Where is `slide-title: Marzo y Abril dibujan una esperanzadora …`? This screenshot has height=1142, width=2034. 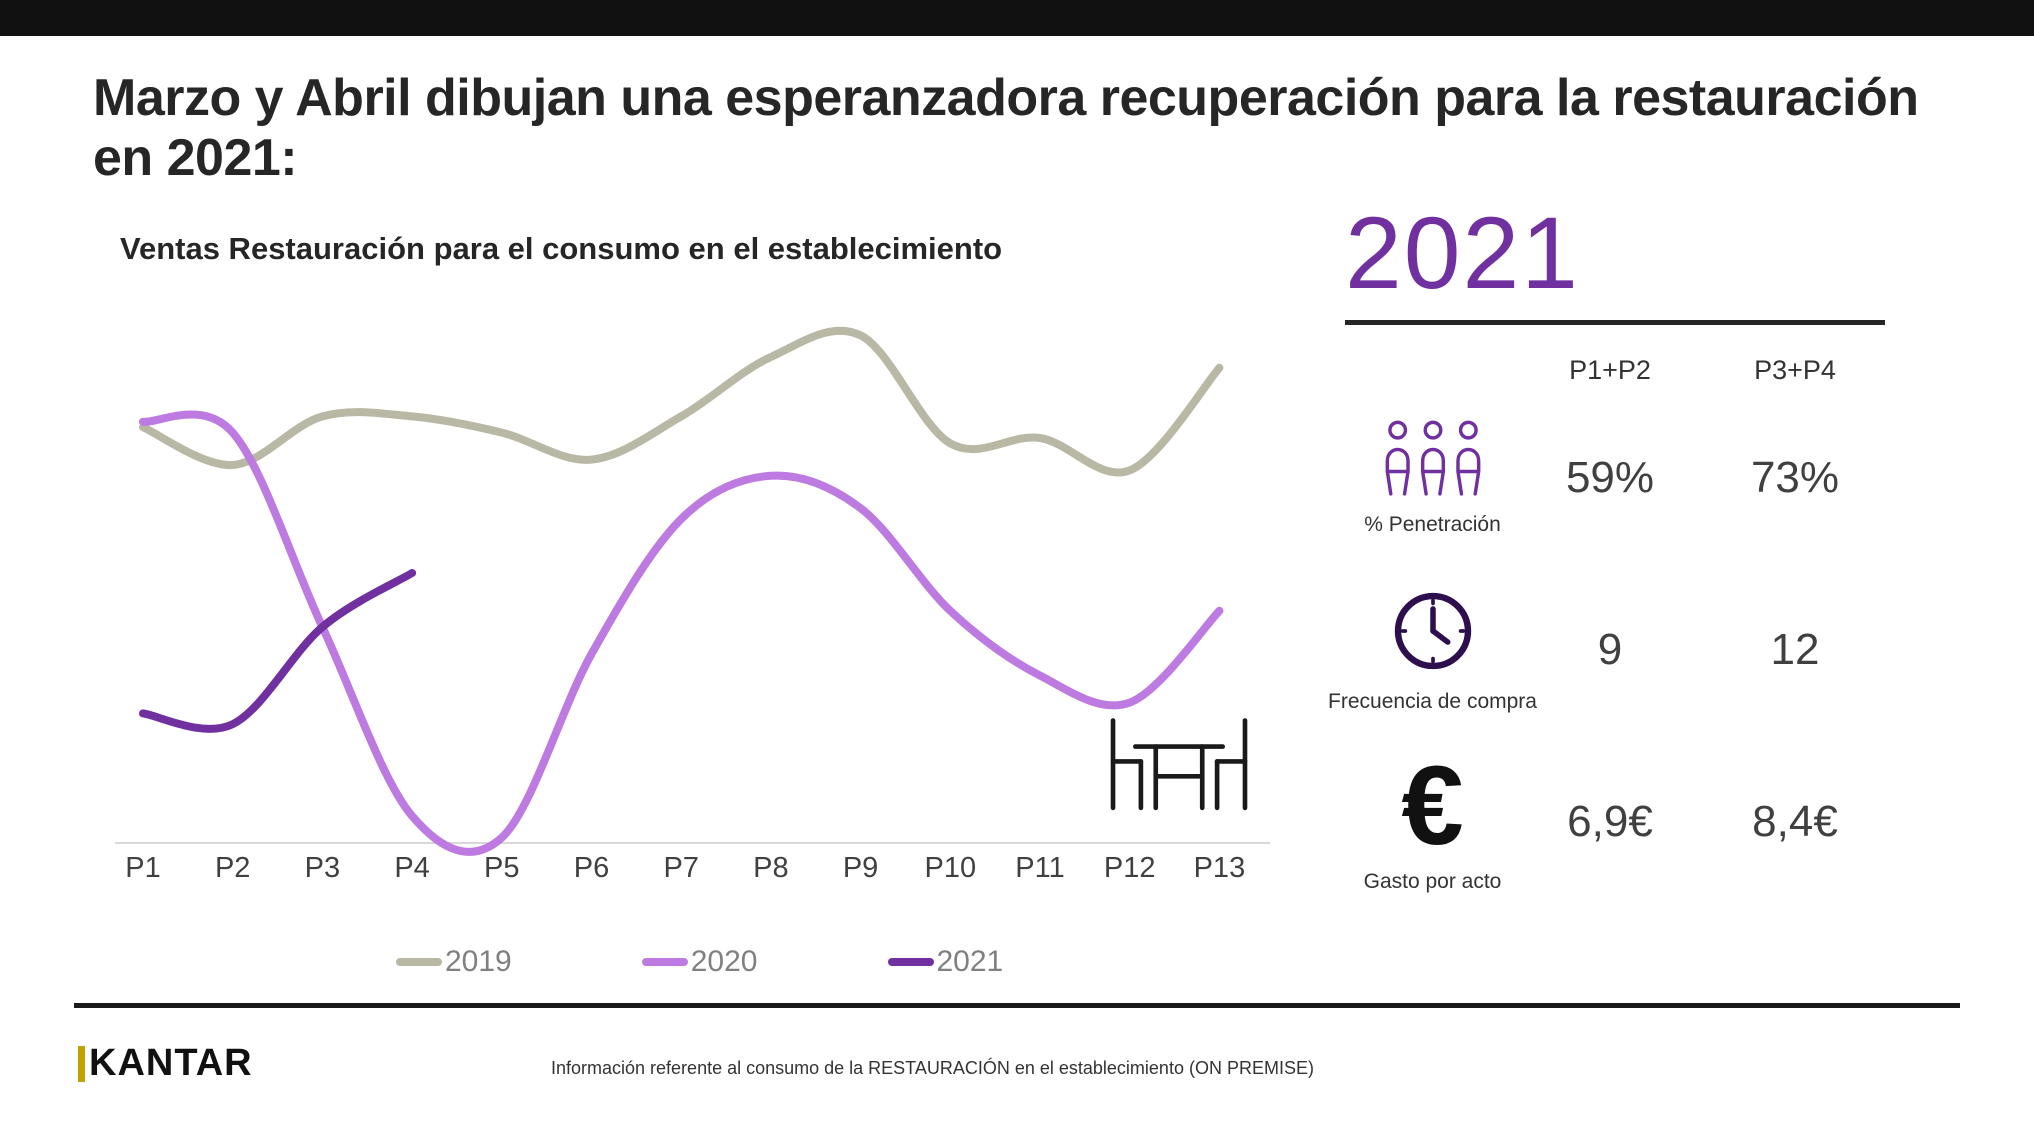 slide-title: Marzo y Abril dibujan una esperanzadora … is located at coordinates (1006, 128).